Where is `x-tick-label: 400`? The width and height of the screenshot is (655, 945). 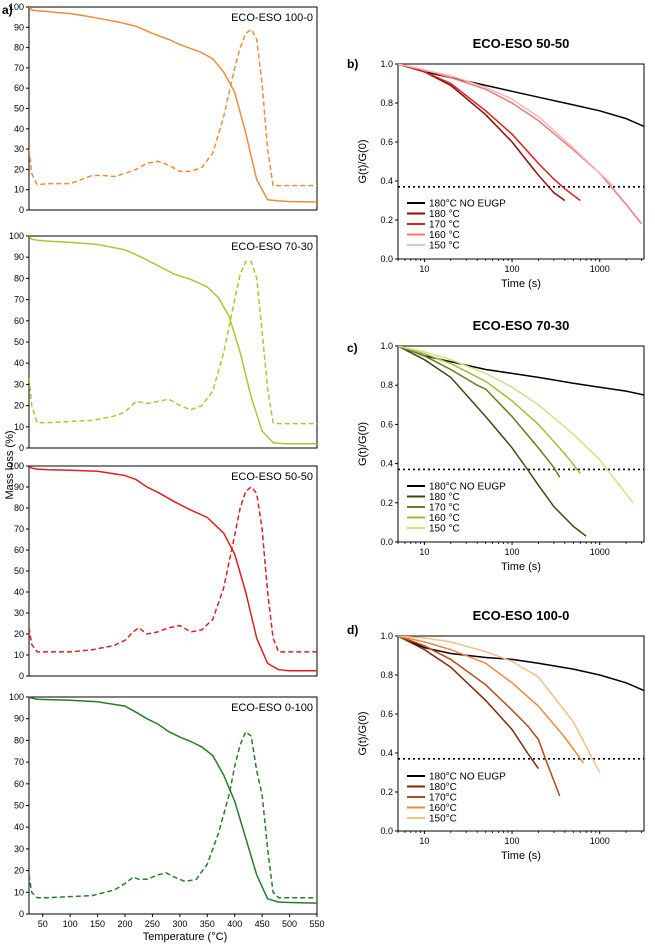
x-tick-label: 400 is located at coordinates (234, 924).